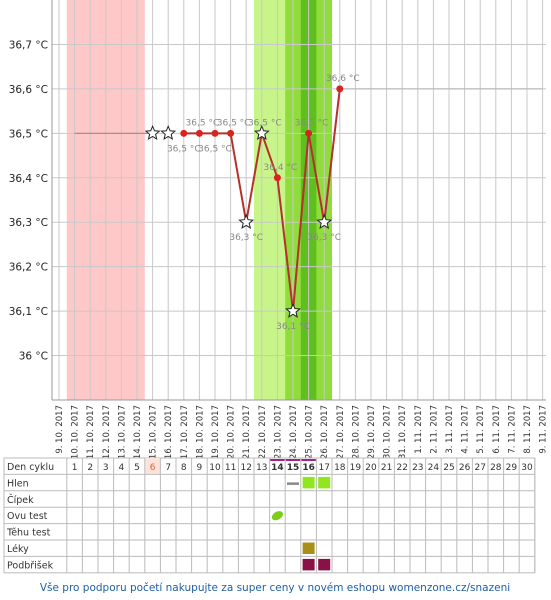  What do you see at coordinates (75, 468) in the screenshot?
I see `day-number: 1` at bounding box center [75, 468].